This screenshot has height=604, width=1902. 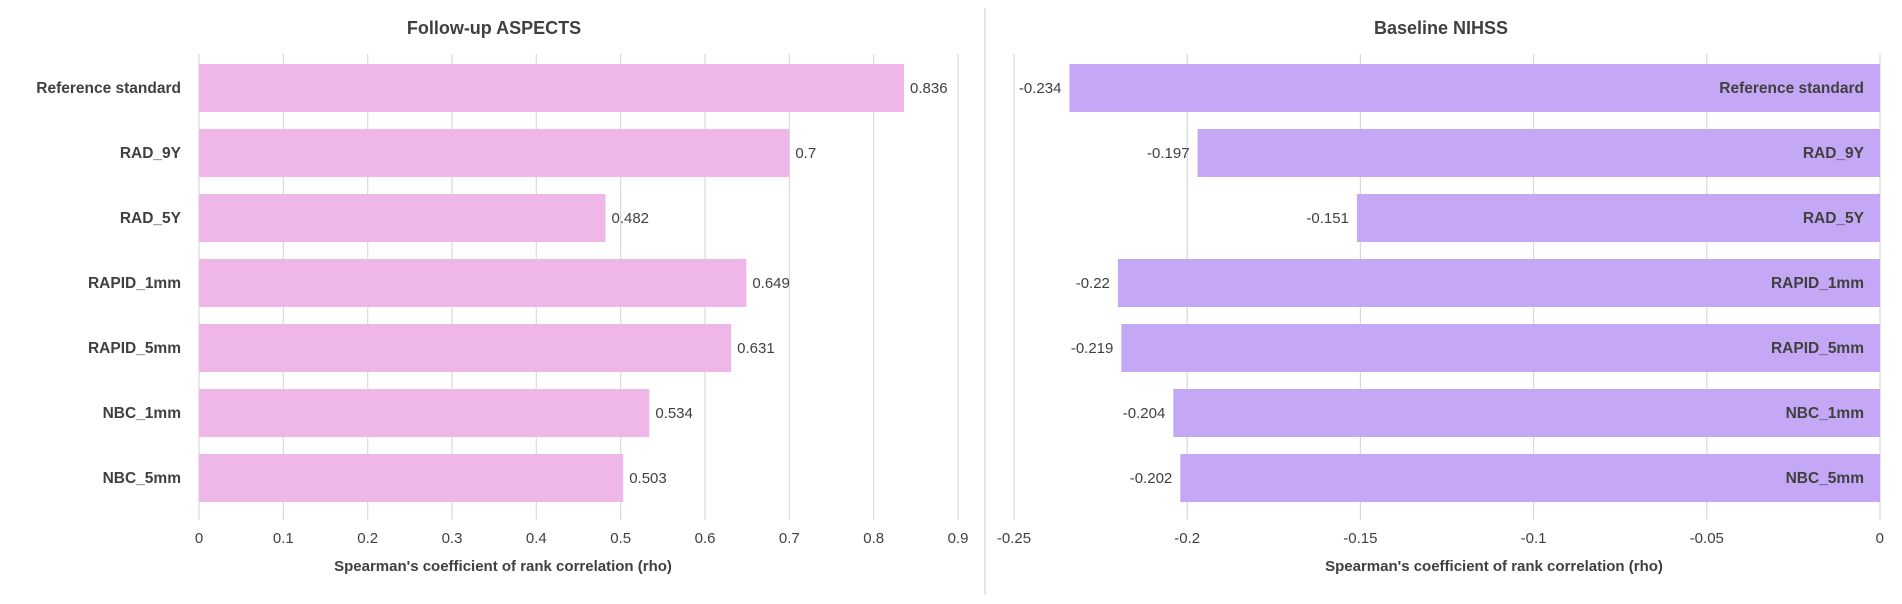 What do you see at coordinates (1834, 153) in the screenshot?
I see `right-category-label: RAD_9Y` at bounding box center [1834, 153].